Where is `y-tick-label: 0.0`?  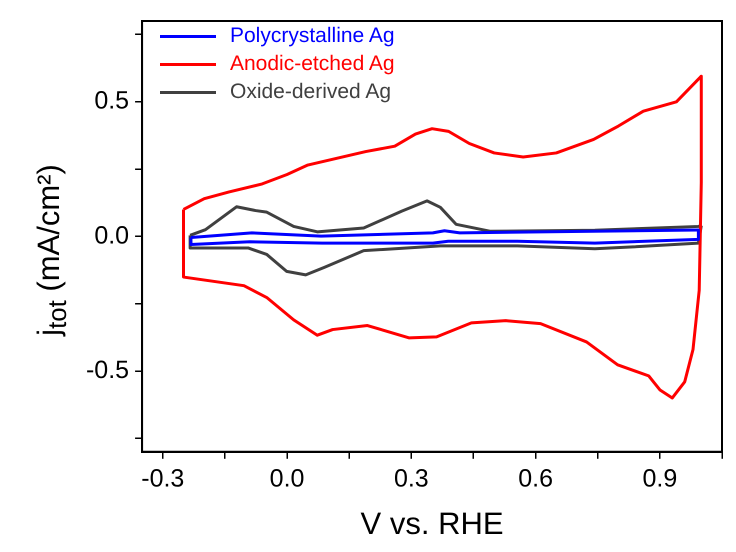 y-tick-label: 0.0 is located at coordinates (112, 235).